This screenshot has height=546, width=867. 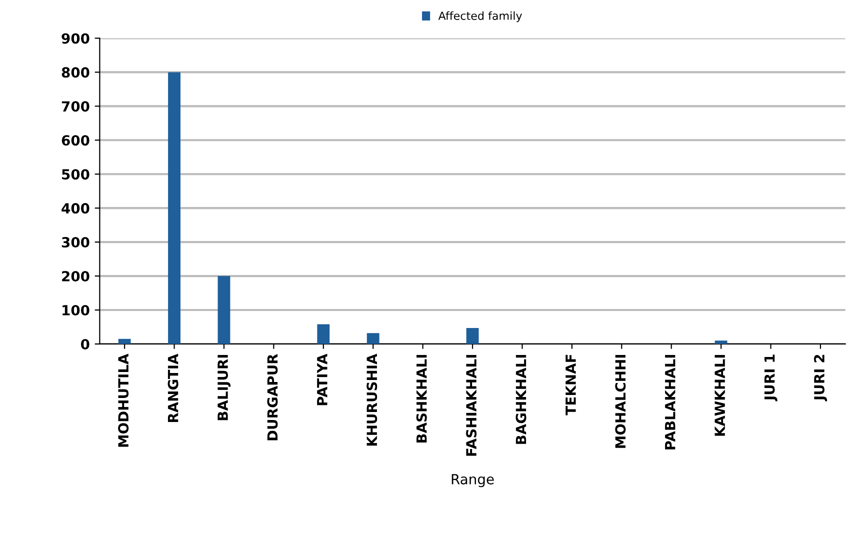 I want to click on y-tick-label: 100, so click(x=76, y=310).